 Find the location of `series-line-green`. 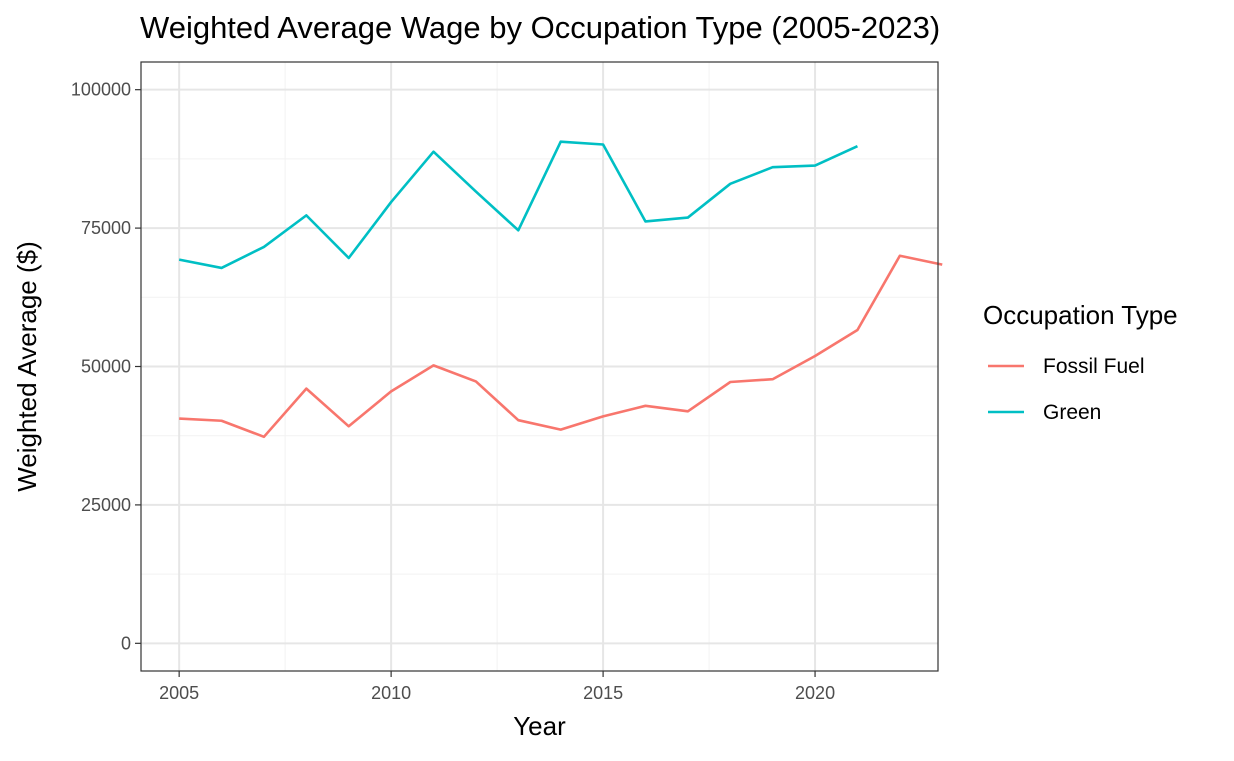

series-line-green is located at coordinates (518, 205).